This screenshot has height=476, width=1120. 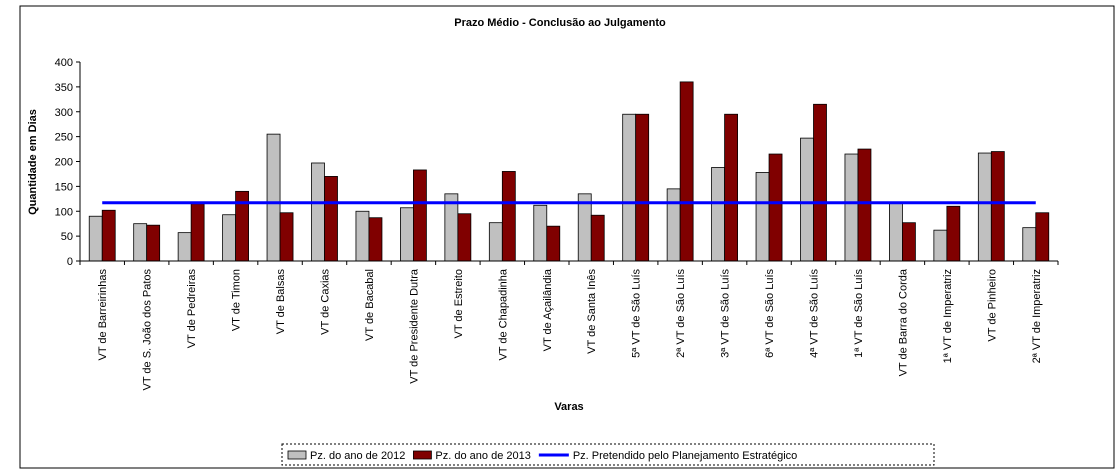 What do you see at coordinates (64, 88) in the screenshot?
I see `y-tick-label: 350` at bounding box center [64, 88].